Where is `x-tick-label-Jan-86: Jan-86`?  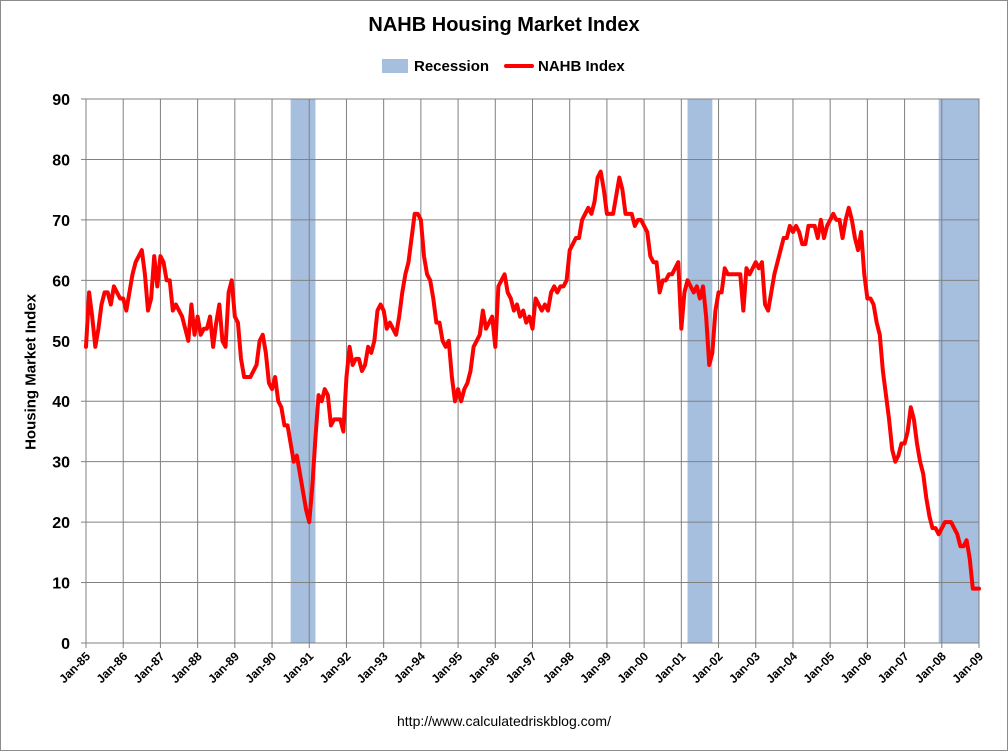
x-tick-label-Jan-86: Jan-86 is located at coordinates (112, 667).